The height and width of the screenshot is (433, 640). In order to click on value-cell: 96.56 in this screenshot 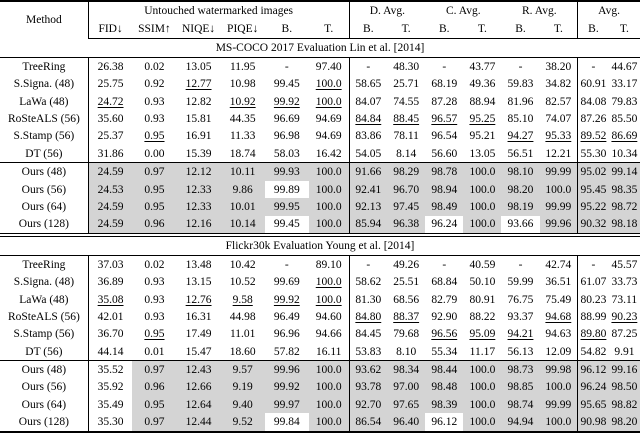, I will do `click(444, 334)`.